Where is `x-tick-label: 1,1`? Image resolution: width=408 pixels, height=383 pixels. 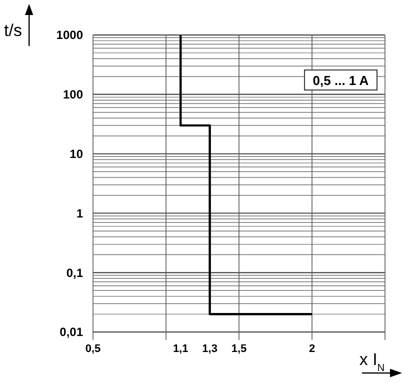
x-tick-label: 1,1 is located at coordinates (180, 349).